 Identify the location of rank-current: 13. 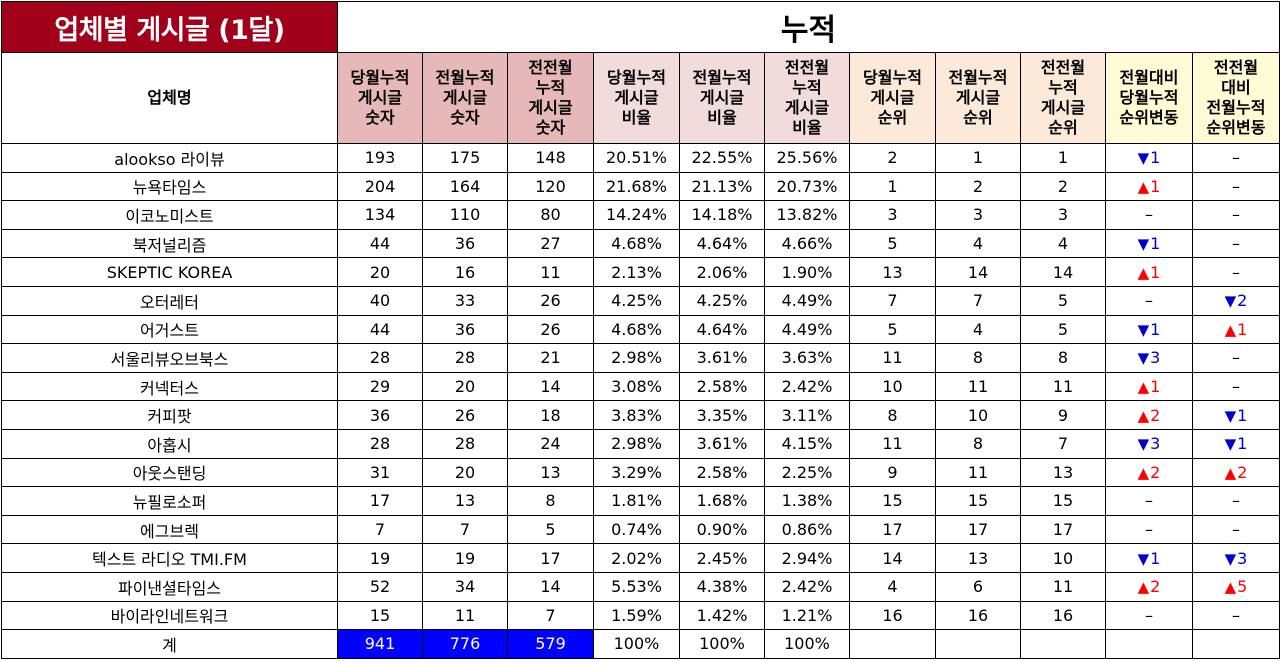
(892, 272).